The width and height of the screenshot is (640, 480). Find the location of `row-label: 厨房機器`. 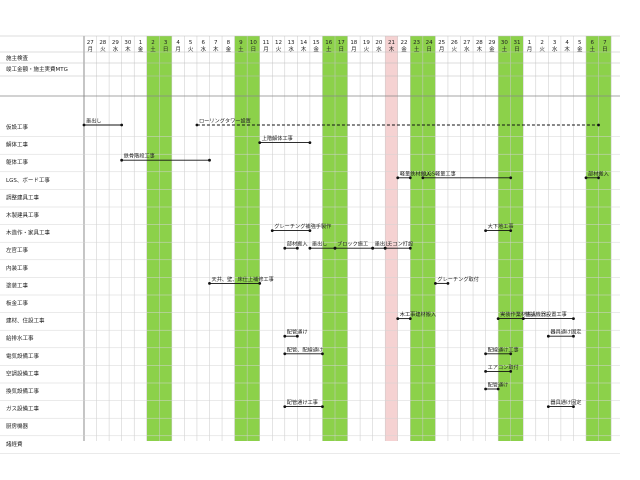

row-label: 厨房機器 is located at coordinates (17, 426).